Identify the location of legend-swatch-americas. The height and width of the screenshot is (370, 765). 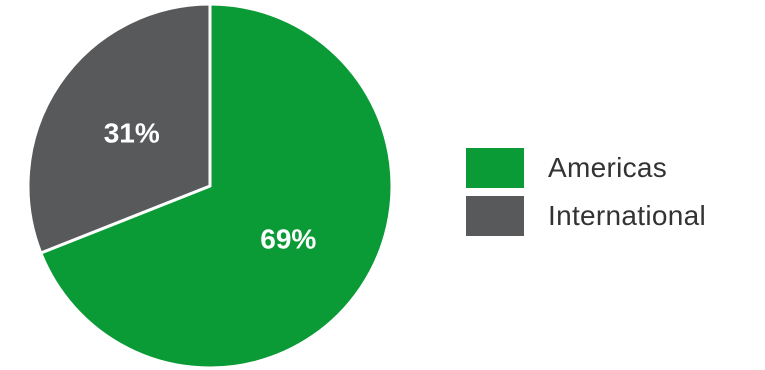
(495, 168).